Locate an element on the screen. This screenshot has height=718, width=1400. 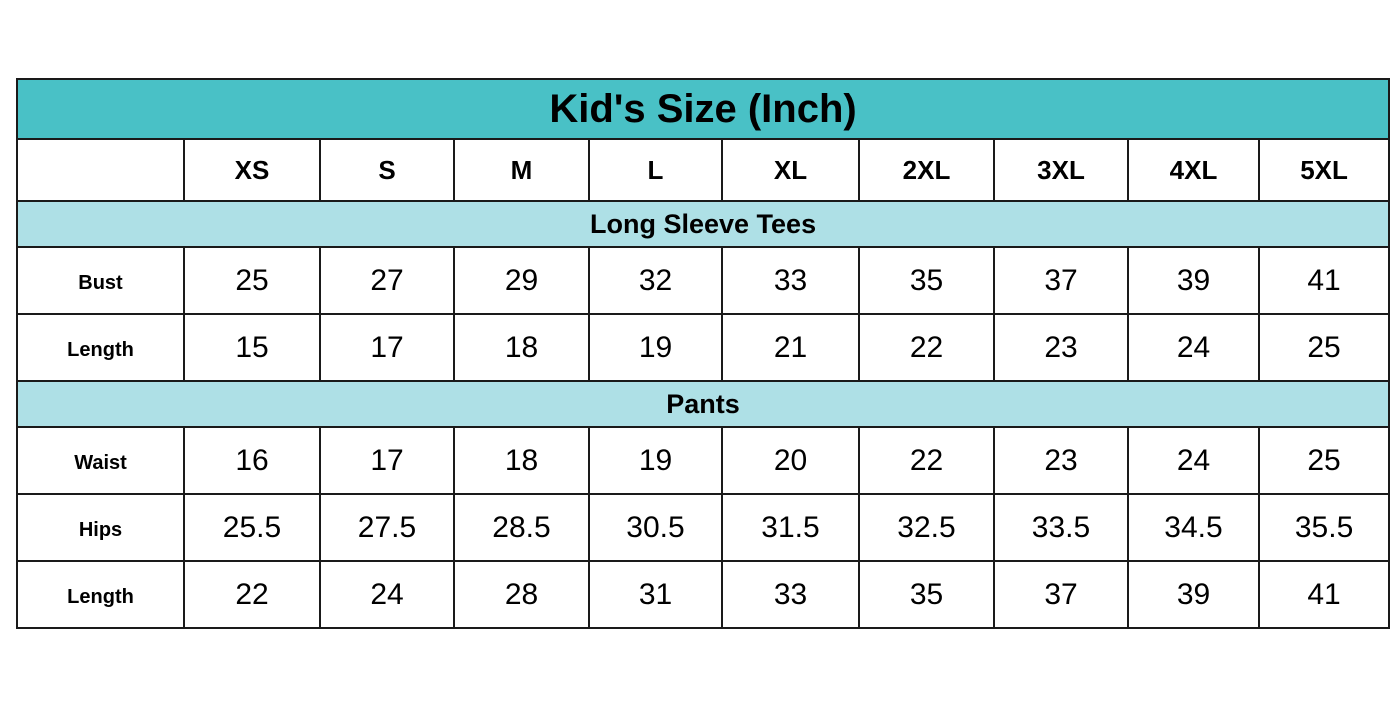
section-row: Long Sleeve Tees is located at coordinates (703, 224).